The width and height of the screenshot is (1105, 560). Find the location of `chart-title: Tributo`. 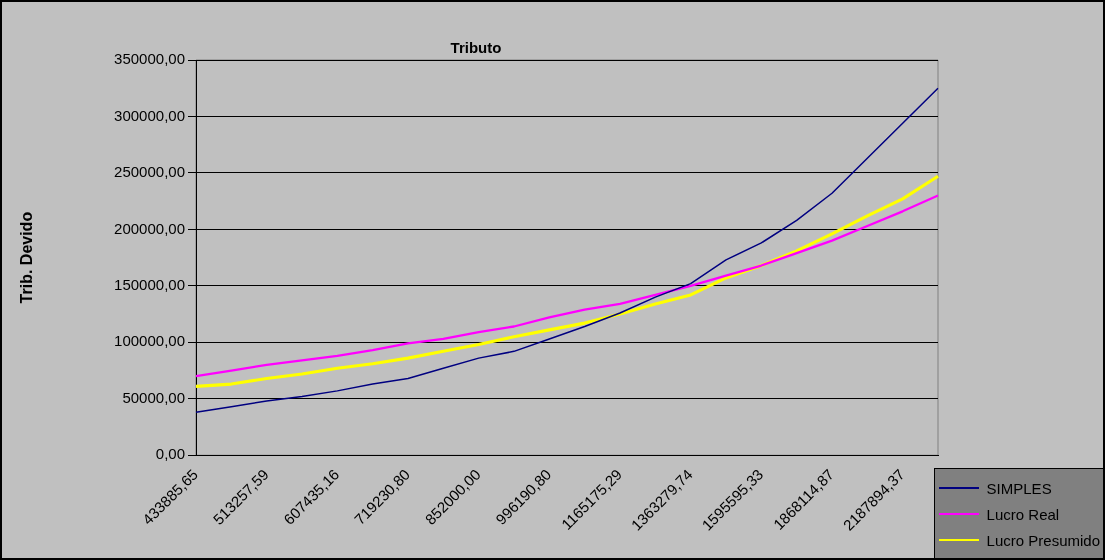

chart-title: Tributo is located at coordinates (476, 48).